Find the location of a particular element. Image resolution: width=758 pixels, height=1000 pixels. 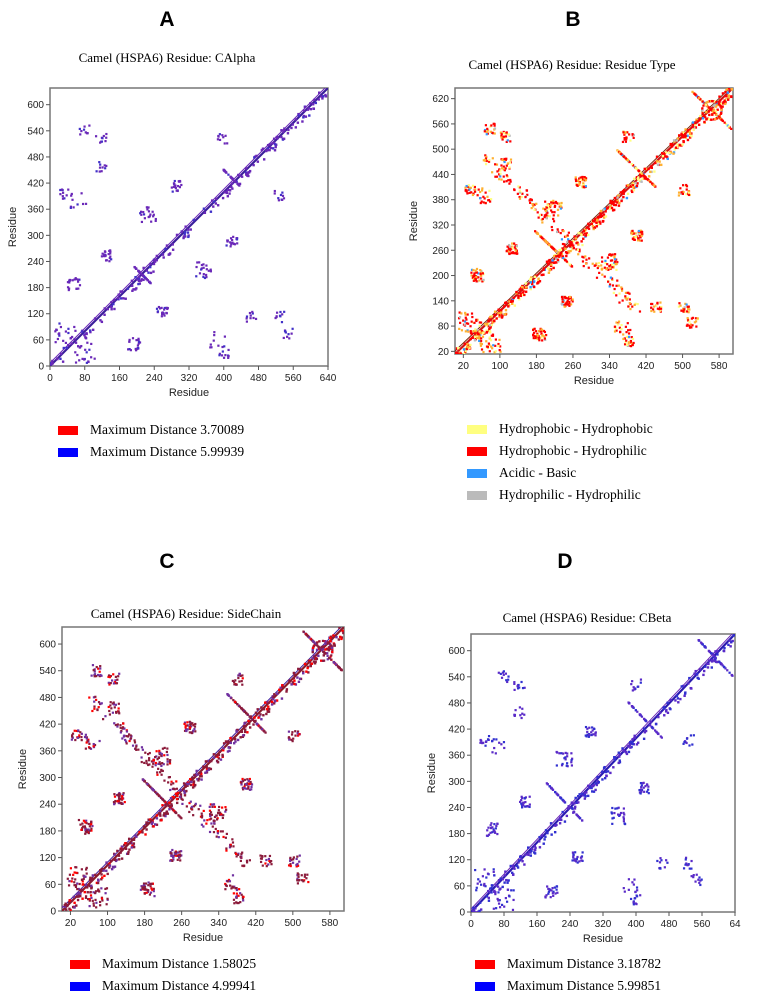

x-tick-label: 100 is located at coordinates (500, 366).